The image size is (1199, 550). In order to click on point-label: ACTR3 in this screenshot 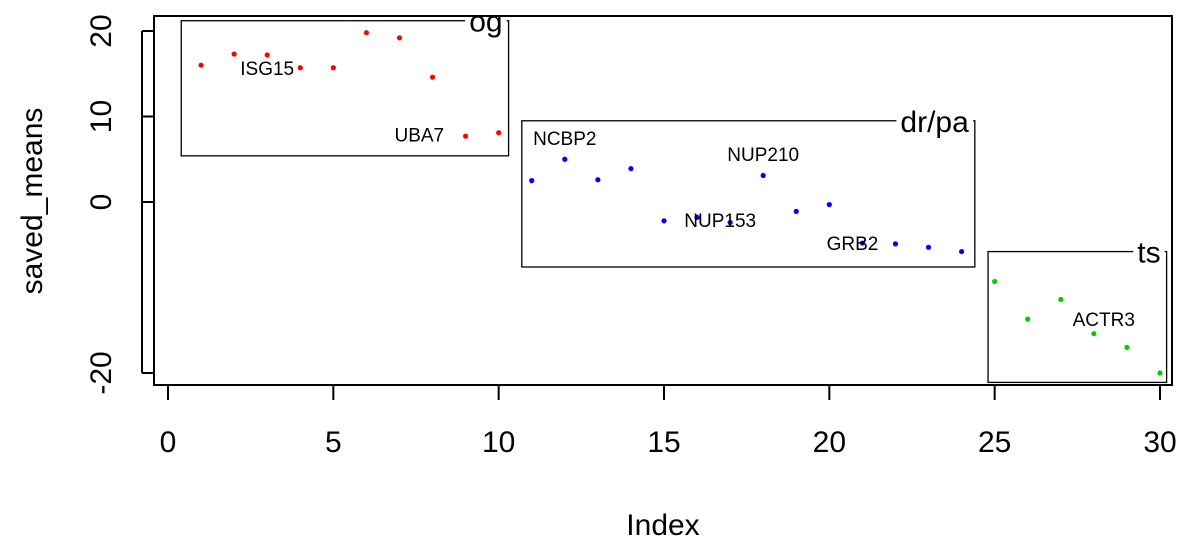, I will do `click(1104, 320)`.